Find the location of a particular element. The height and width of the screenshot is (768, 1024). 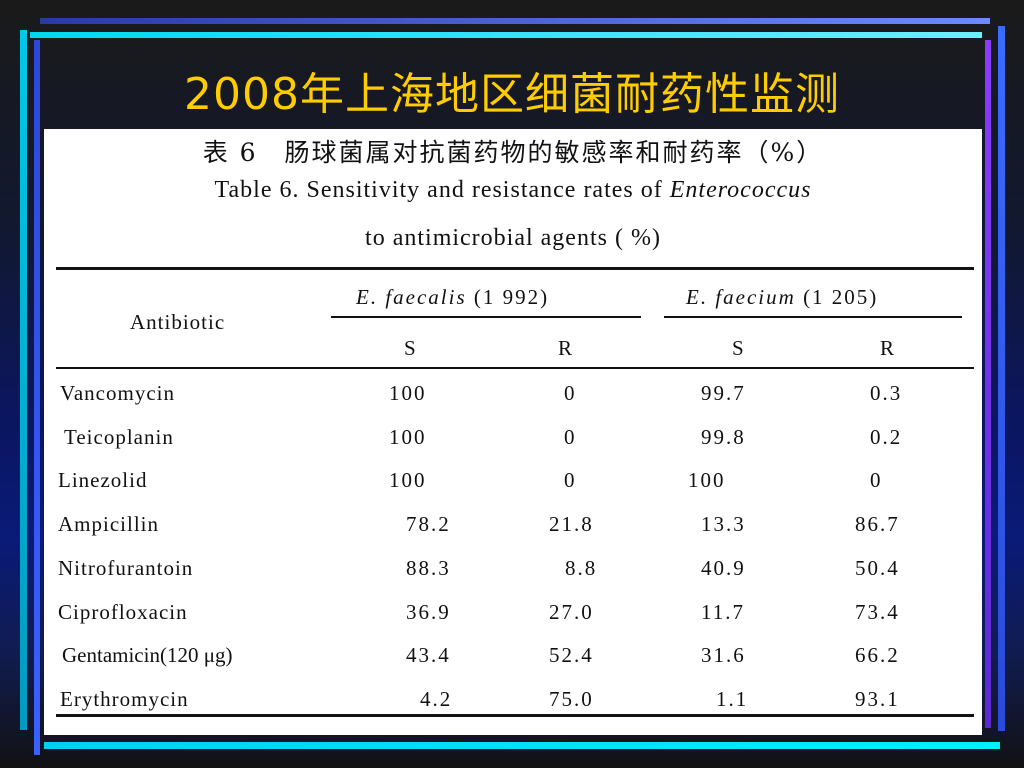

antibiotic-name: Vancomycin is located at coordinates (117, 393).